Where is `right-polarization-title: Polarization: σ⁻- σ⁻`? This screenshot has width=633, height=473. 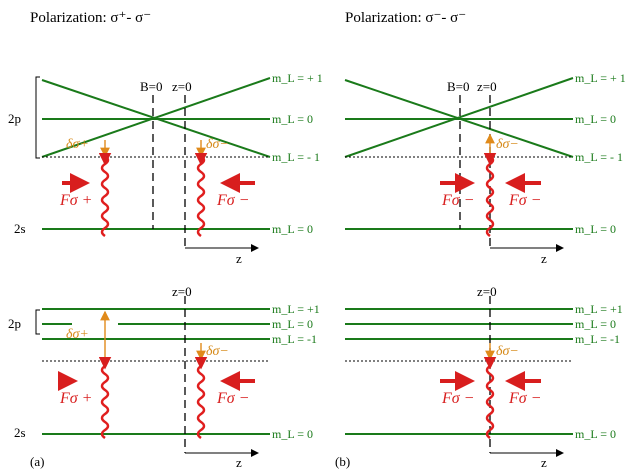
right-polarization-title: Polarization: σ⁻- σ⁻ is located at coordinates (405, 18).